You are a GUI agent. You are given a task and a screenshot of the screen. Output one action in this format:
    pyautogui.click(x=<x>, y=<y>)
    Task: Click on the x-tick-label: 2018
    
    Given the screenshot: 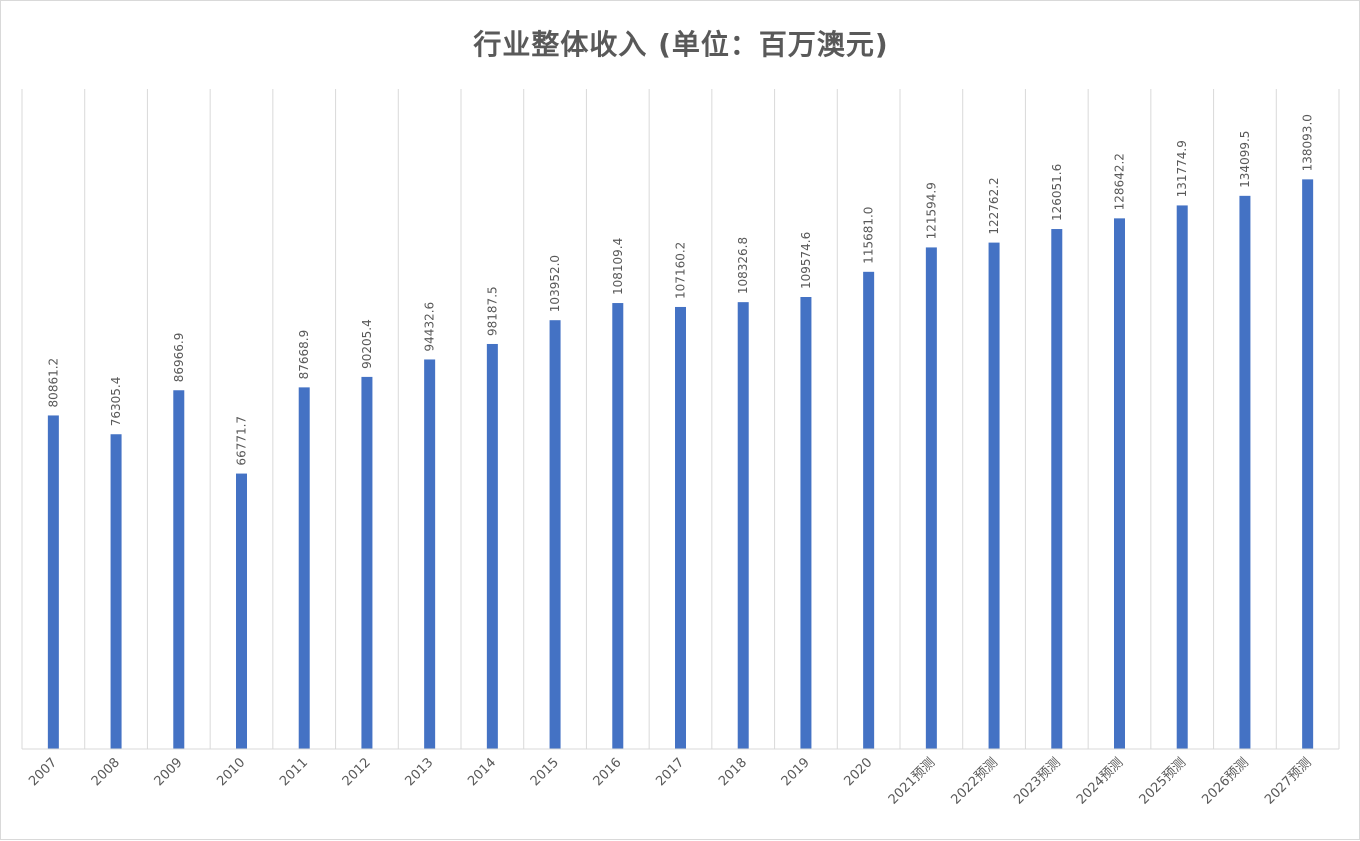 What is the action you would take?
    pyautogui.click(x=733, y=772)
    